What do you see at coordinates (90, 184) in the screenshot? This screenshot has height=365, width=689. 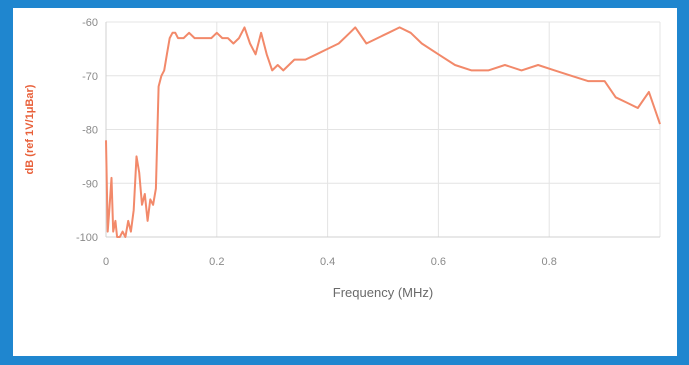 I see `y-tick-label: -90` at bounding box center [90, 184].